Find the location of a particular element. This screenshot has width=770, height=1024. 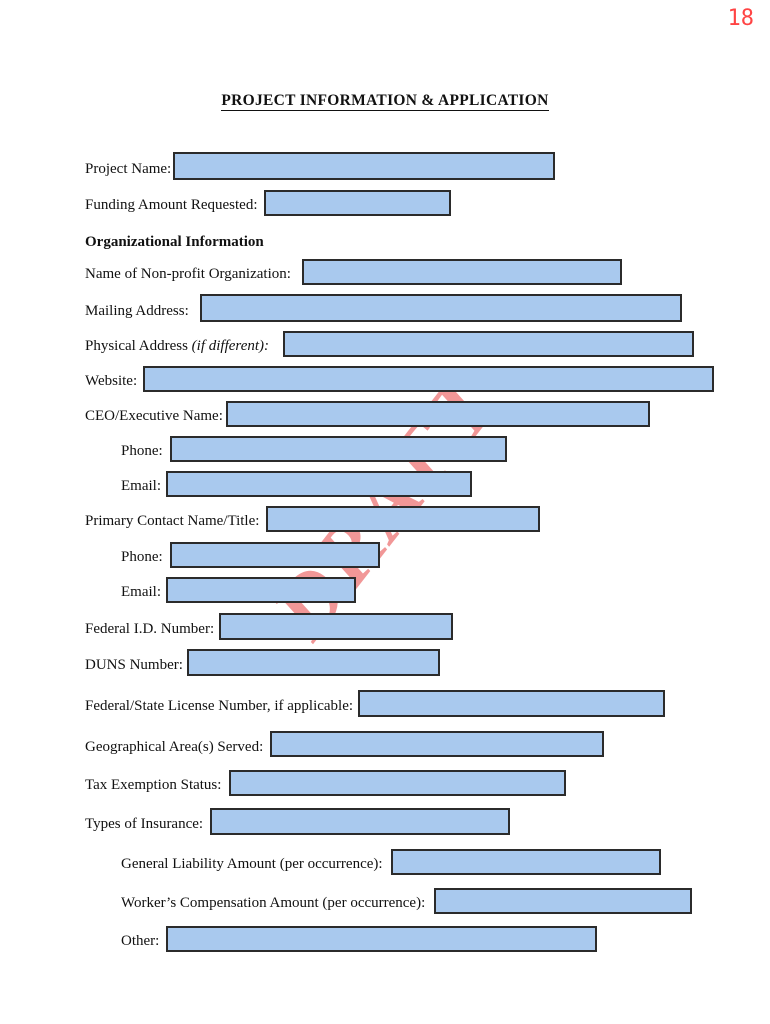

field-label-project-name: Project Name: is located at coordinates (128, 169).